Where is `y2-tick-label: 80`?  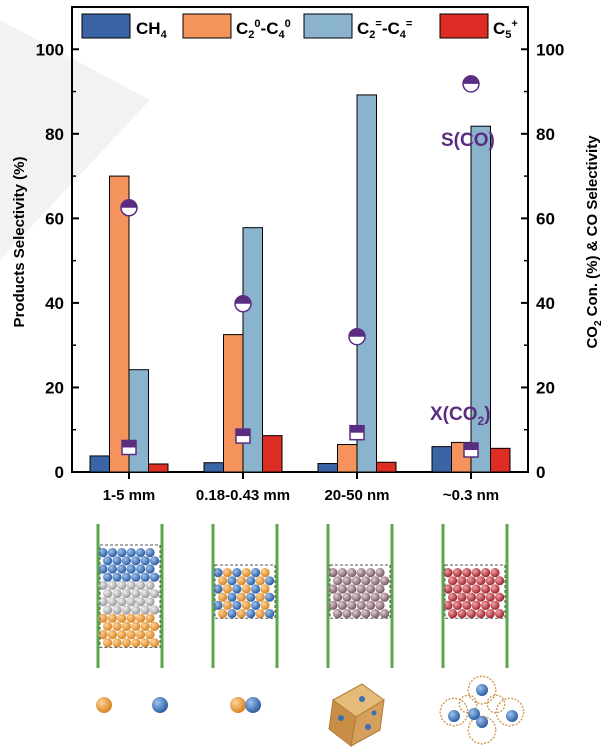
y2-tick-label: 80 is located at coordinates (545, 134).